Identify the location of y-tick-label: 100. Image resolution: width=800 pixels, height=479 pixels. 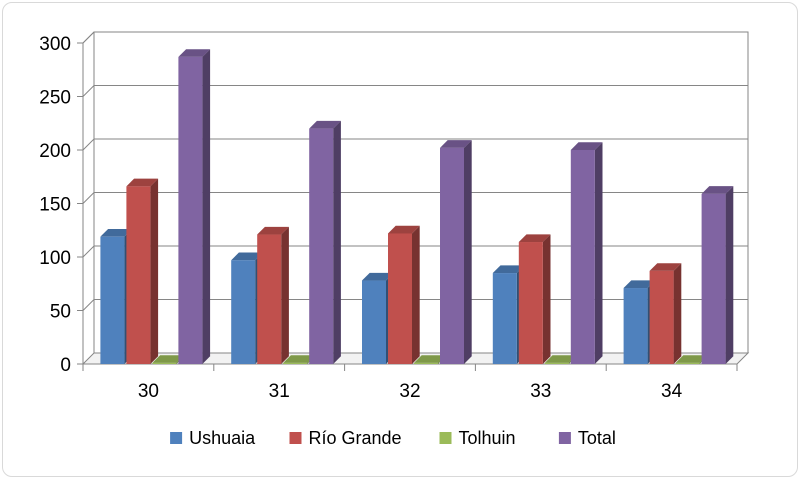
(55, 258).